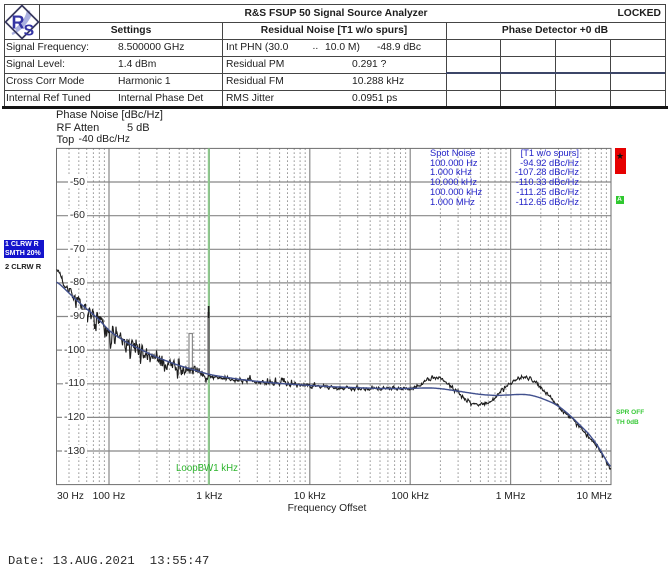 The height and width of the screenshot is (573, 671). I want to click on svg-text: R, so click(18, 23).